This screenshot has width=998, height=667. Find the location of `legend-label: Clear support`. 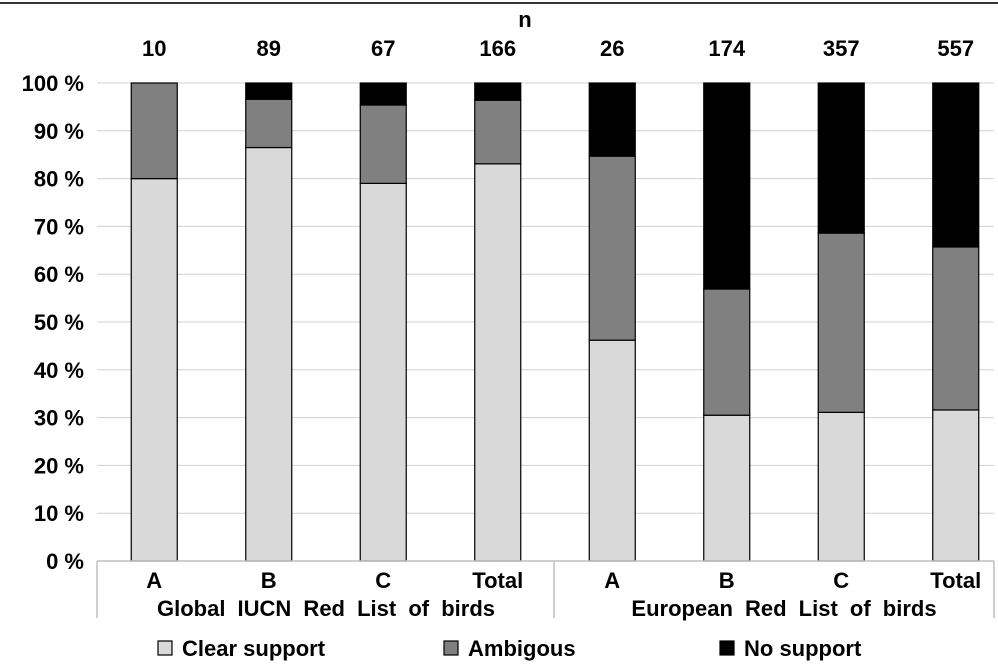

legend-label: Clear support is located at coordinates (254, 648).